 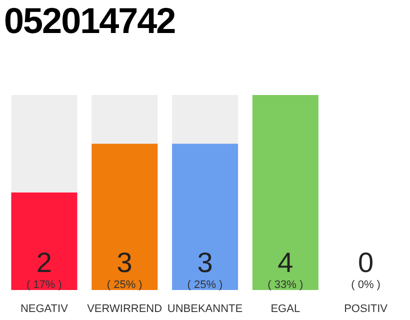 What do you see at coordinates (286, 285) in the screenshot?
I see `annotation: ( 33% )` at bounding box center [286, 285].